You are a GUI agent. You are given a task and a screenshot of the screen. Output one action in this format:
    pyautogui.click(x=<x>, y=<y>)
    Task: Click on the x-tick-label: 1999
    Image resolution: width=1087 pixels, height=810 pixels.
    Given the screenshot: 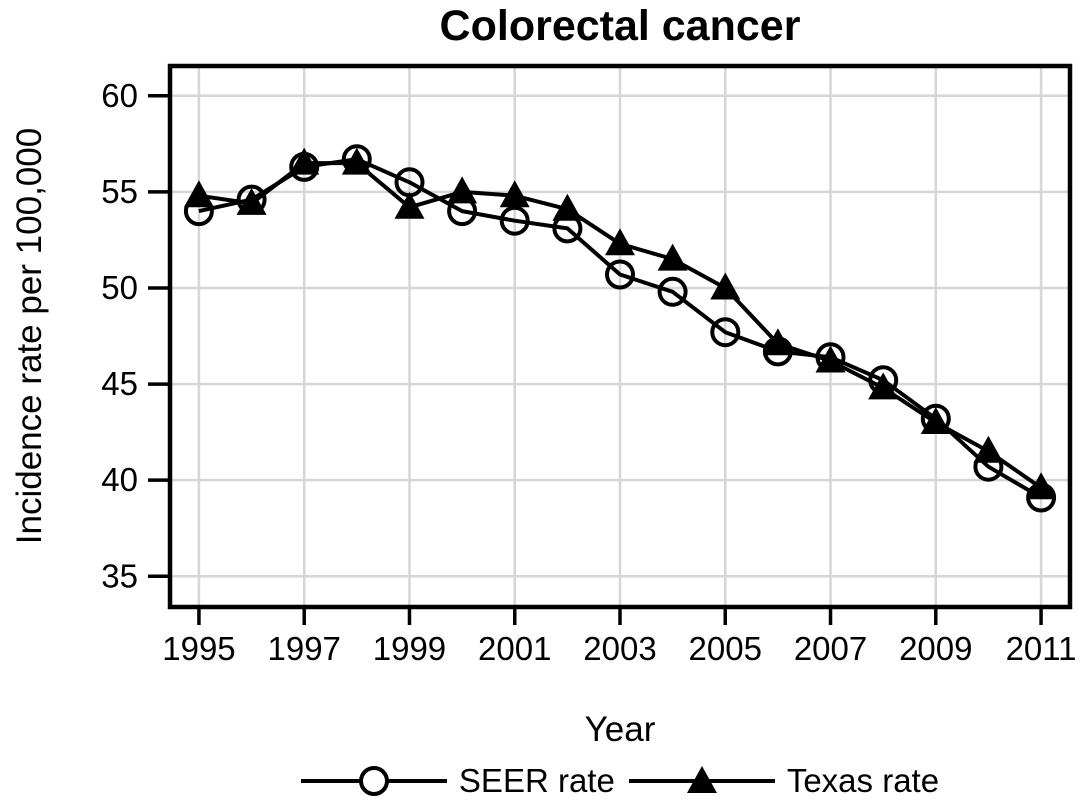 What is the action you would take?
    pyautogui.click(x=409, y=648)
    